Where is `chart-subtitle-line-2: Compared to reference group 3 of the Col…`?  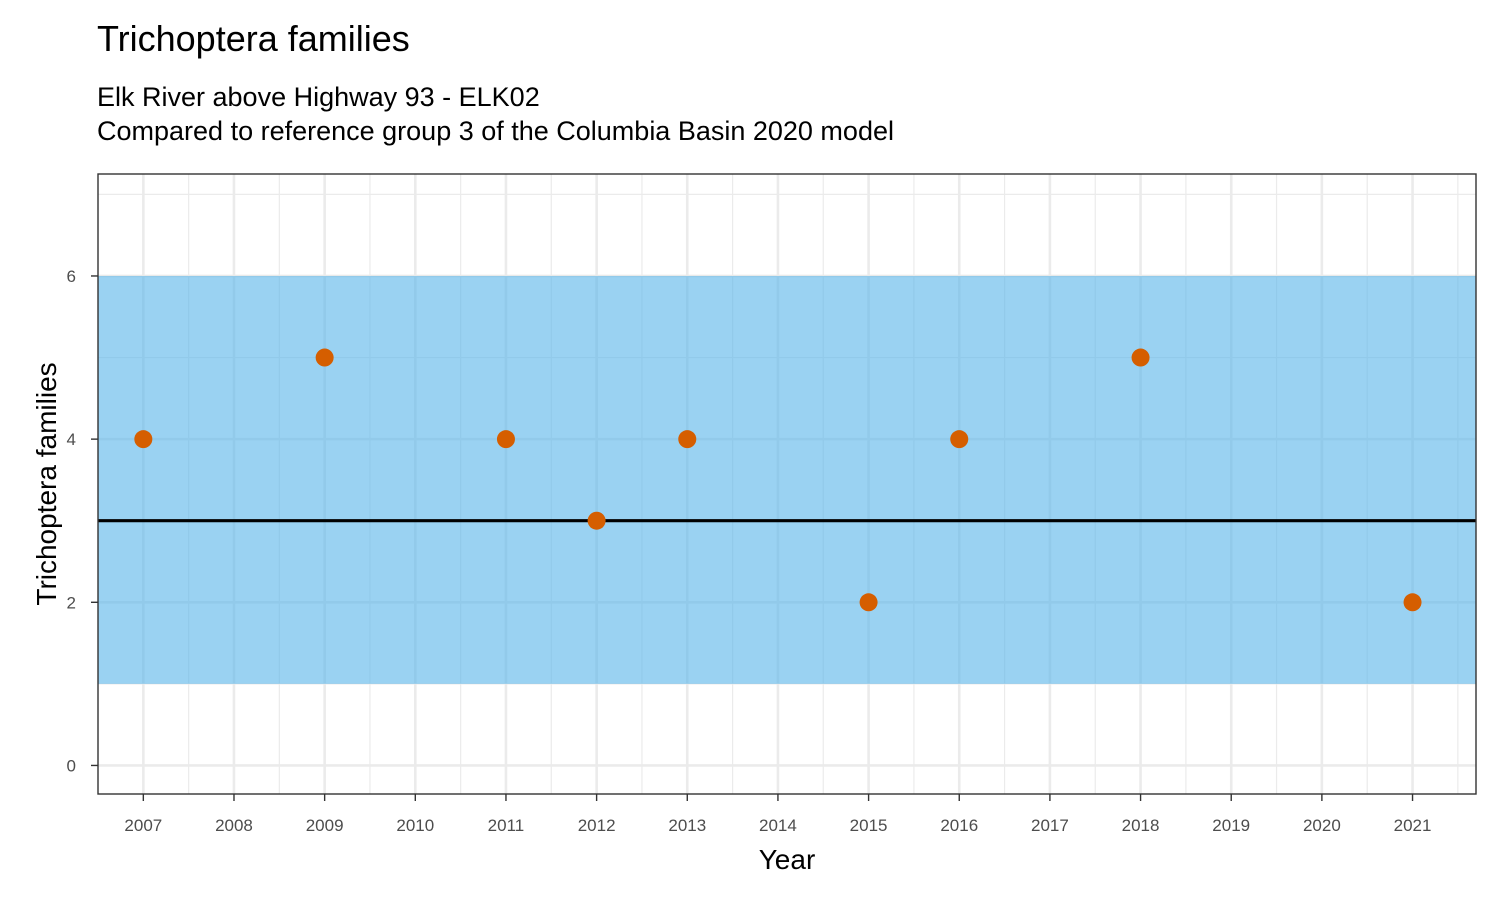 chart-subtitle-line-2: Compared to reference group 3 of the Col… is located at coordinates (495, 131).